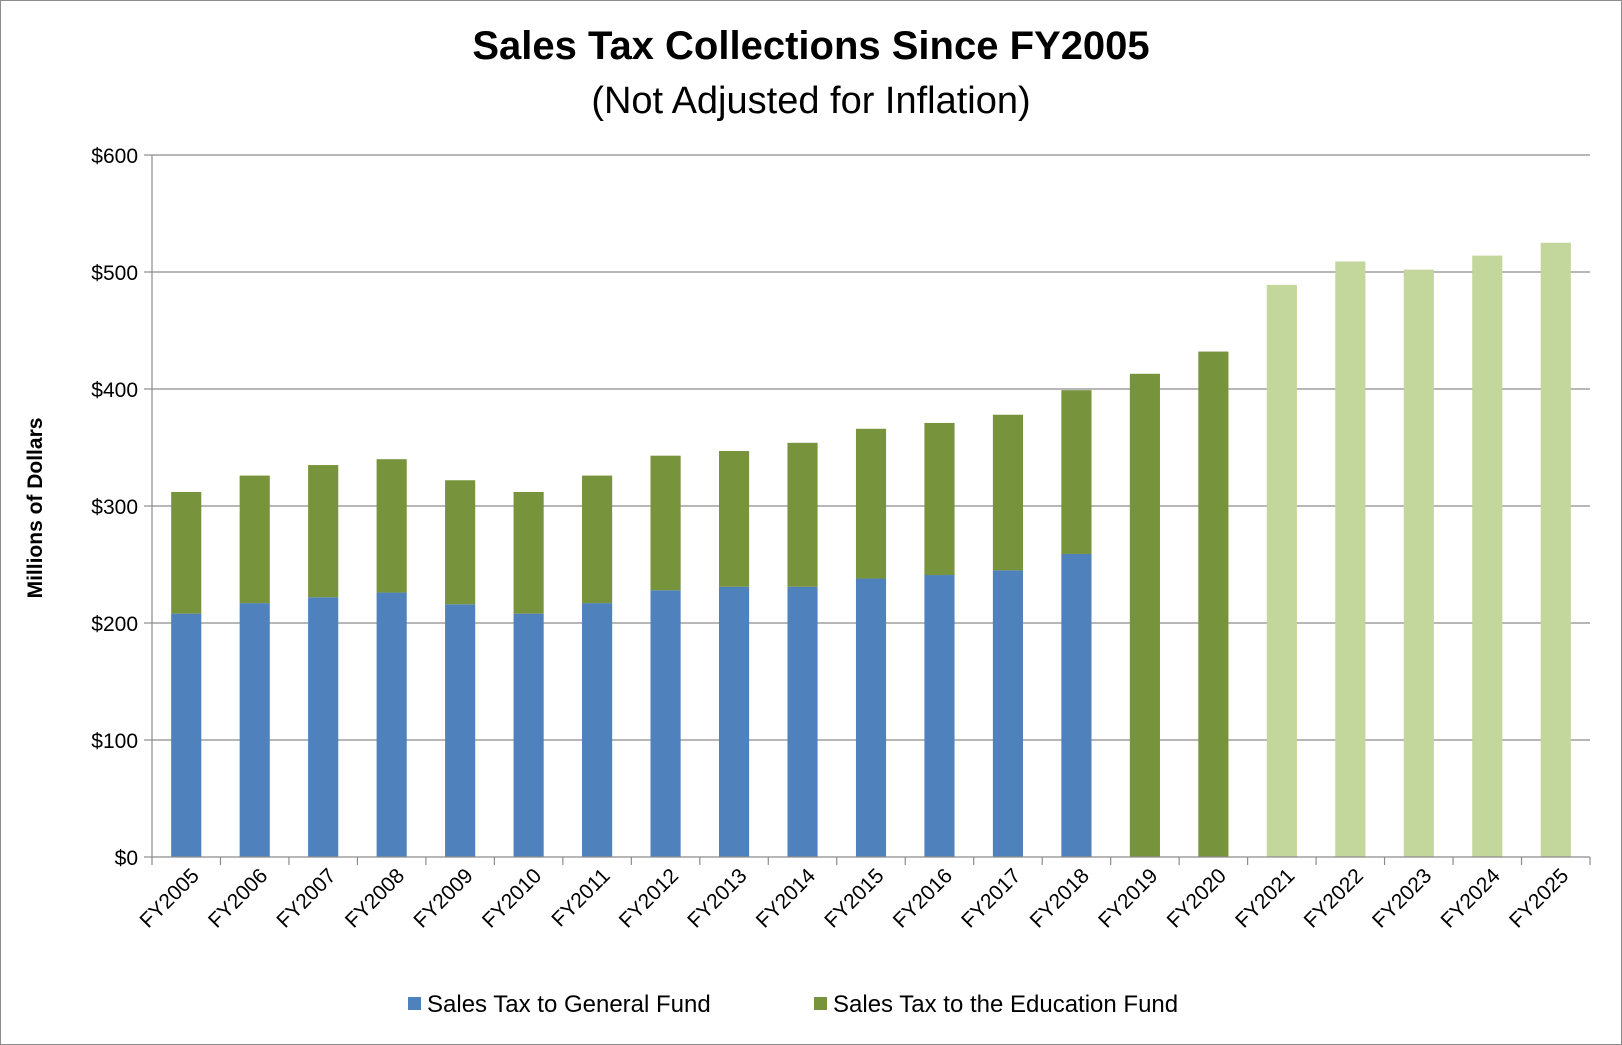 The image size is (1622, 1045). Describe the element at coordinates (1005, 1004) in the screenshot. I see `legend-education-fund-label: Sales Tax to the Education Fund` at that location.